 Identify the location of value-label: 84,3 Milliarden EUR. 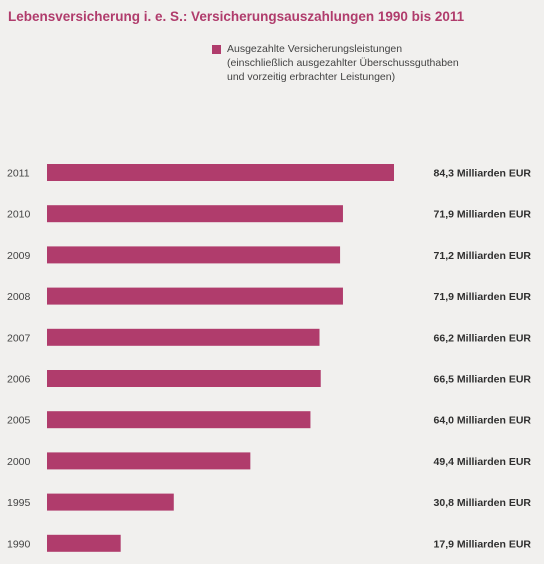
(483, 174).